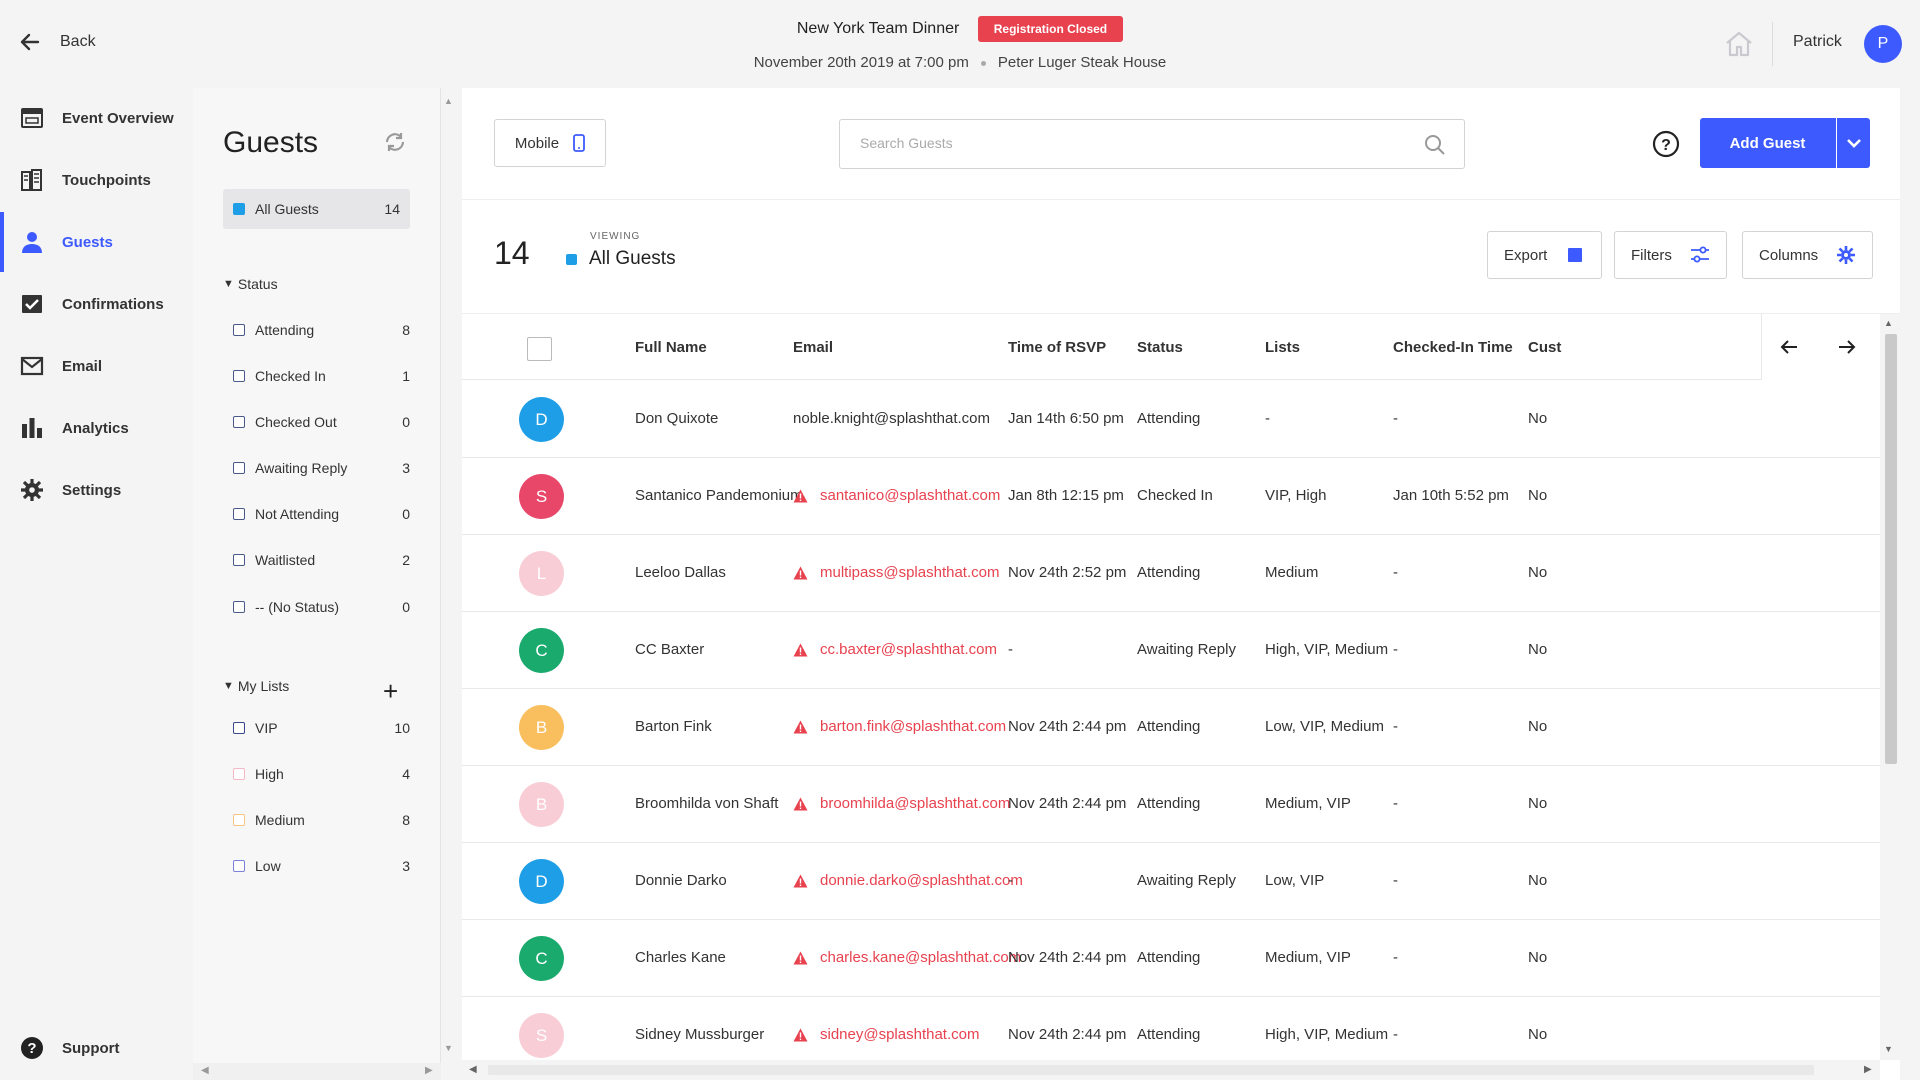 This screenshot has width=1920, height=1080. What do you see at coordinates (1545, 347) in the screenshot?
I see `column-header-custom: Cust` at bounding box center [1545, 347].